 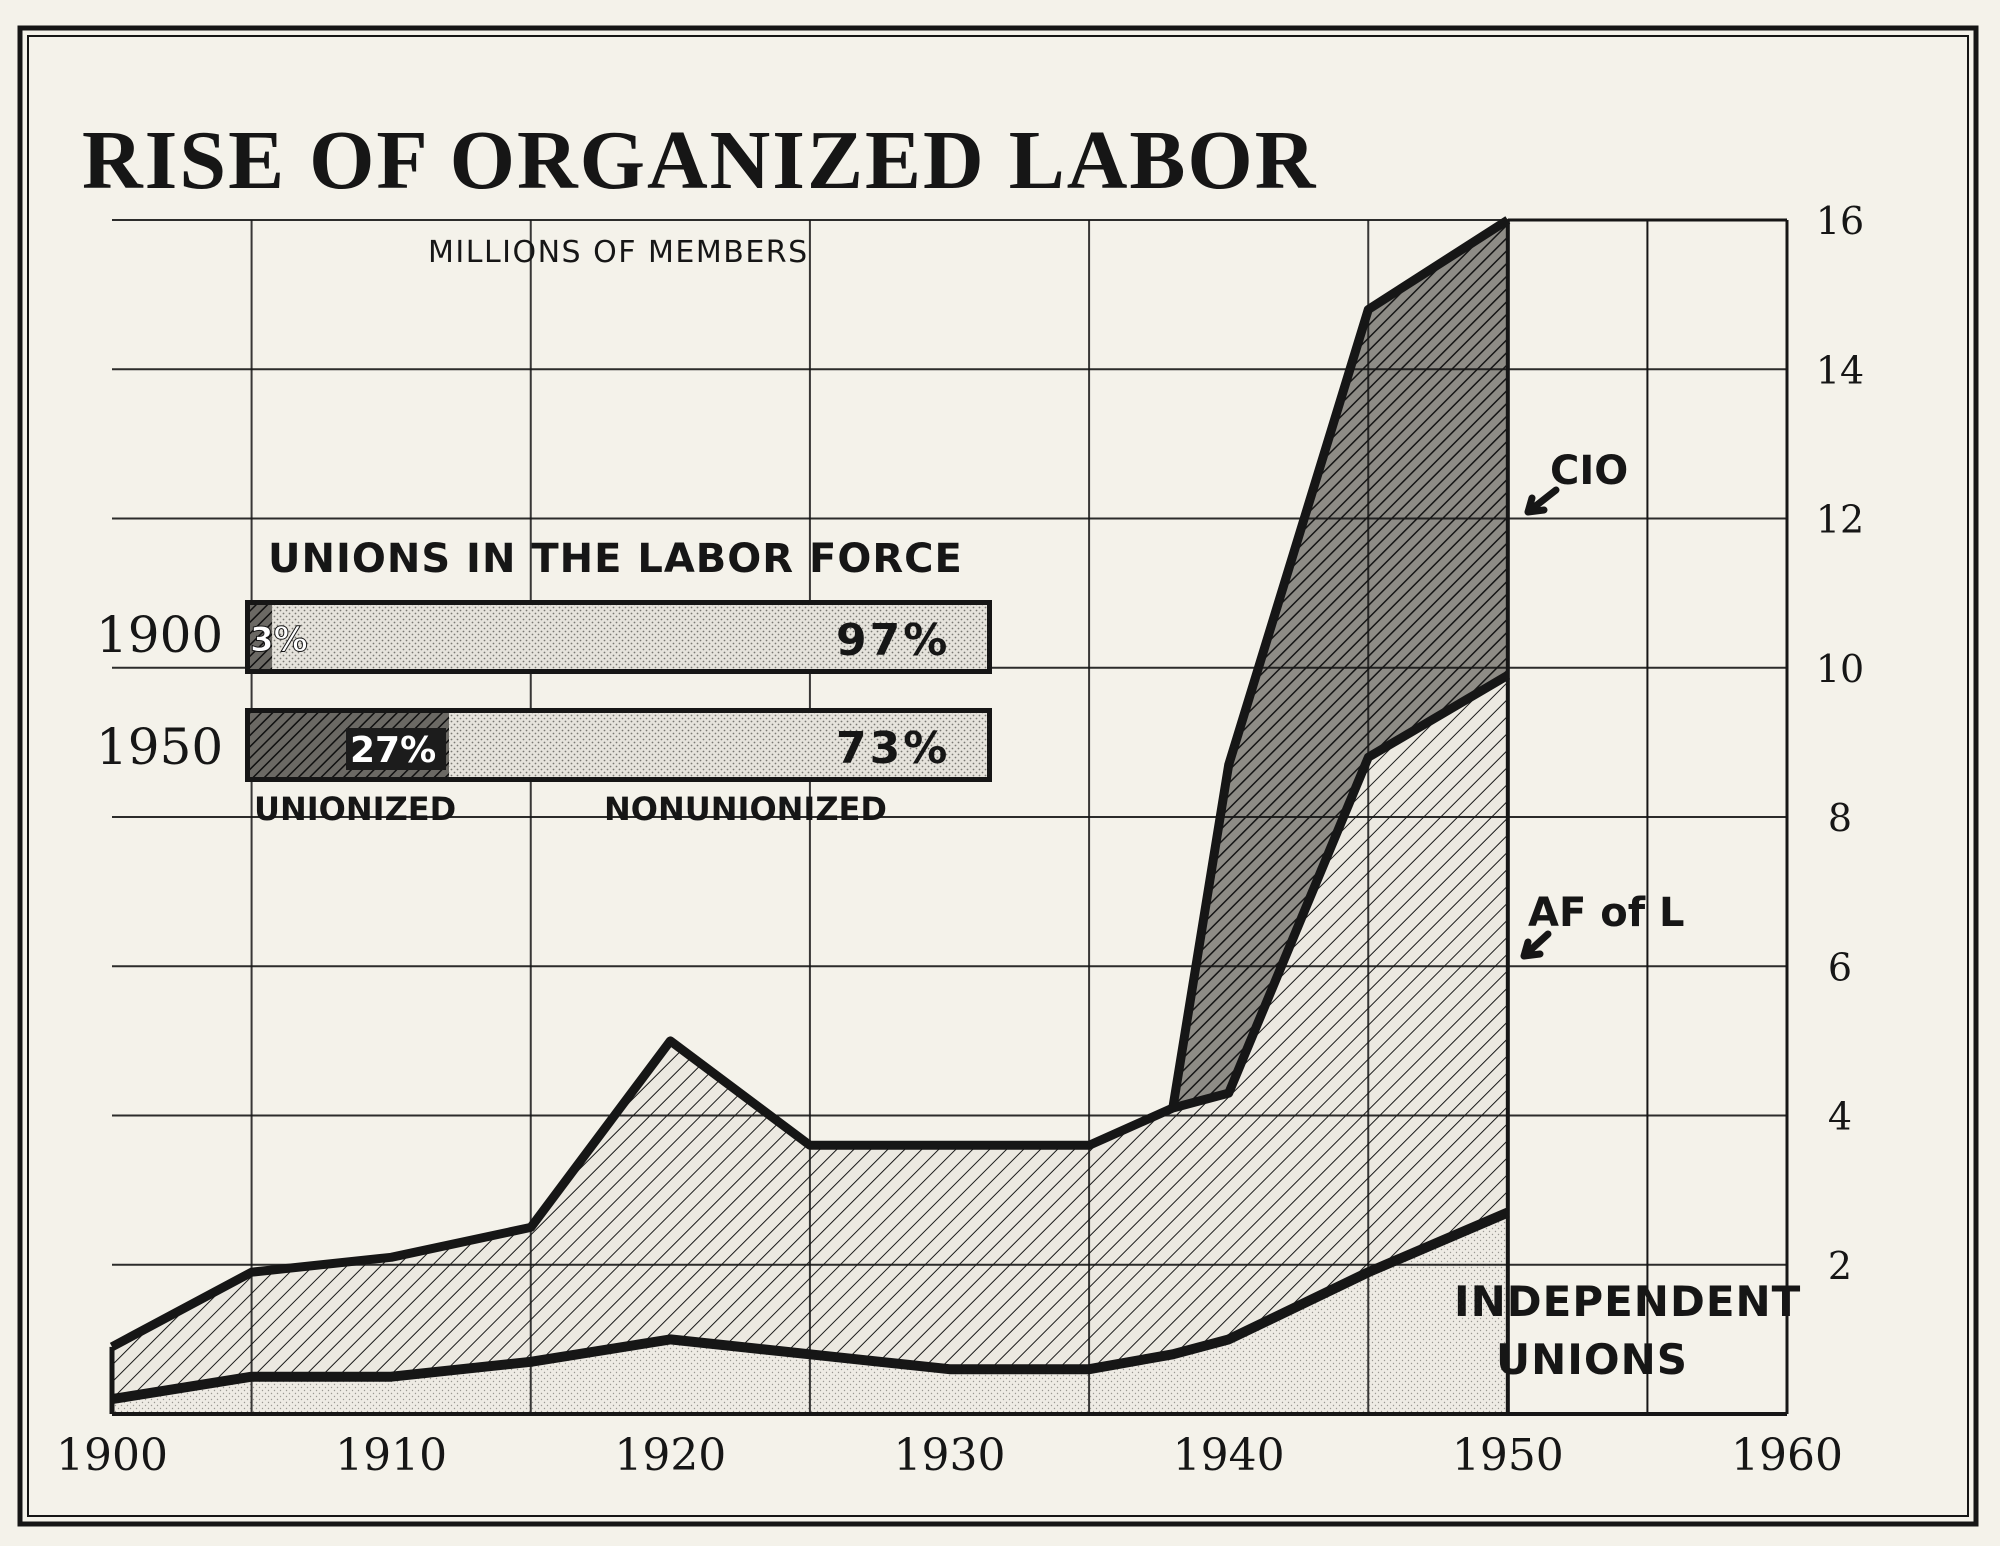 What do you see at coordinates (1229, 1455) in the screenshot?
I see `x-tick-label-1940: 1940` at bounding box center [1229, 1455].